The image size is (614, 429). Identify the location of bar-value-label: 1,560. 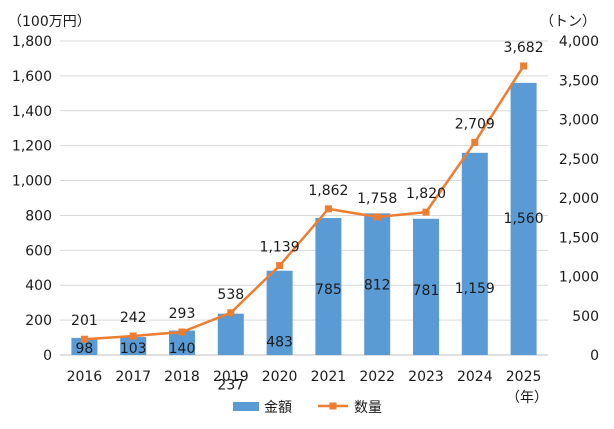
(524, 219).